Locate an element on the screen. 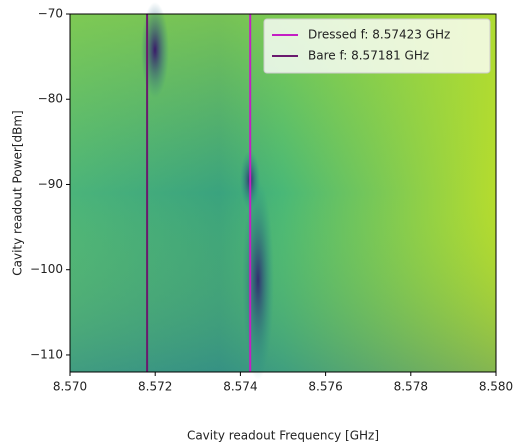  y-axis-label: Cavity readout Power[dBm] is located at coordinates (18, 192).